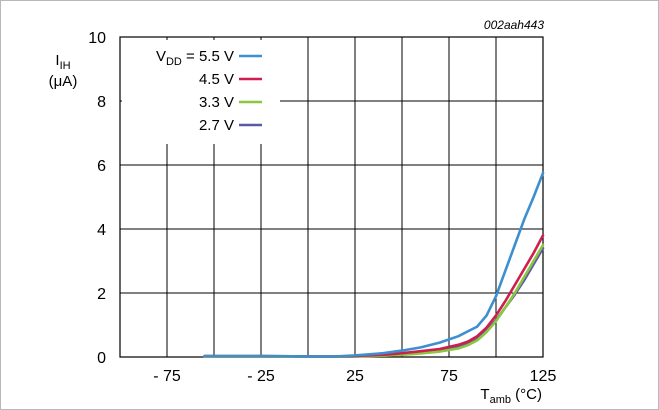  What do you see at coordinates (101, 358) in the screenshot?
I see `y-tick-label: 0` at bounding box center [101, 358].